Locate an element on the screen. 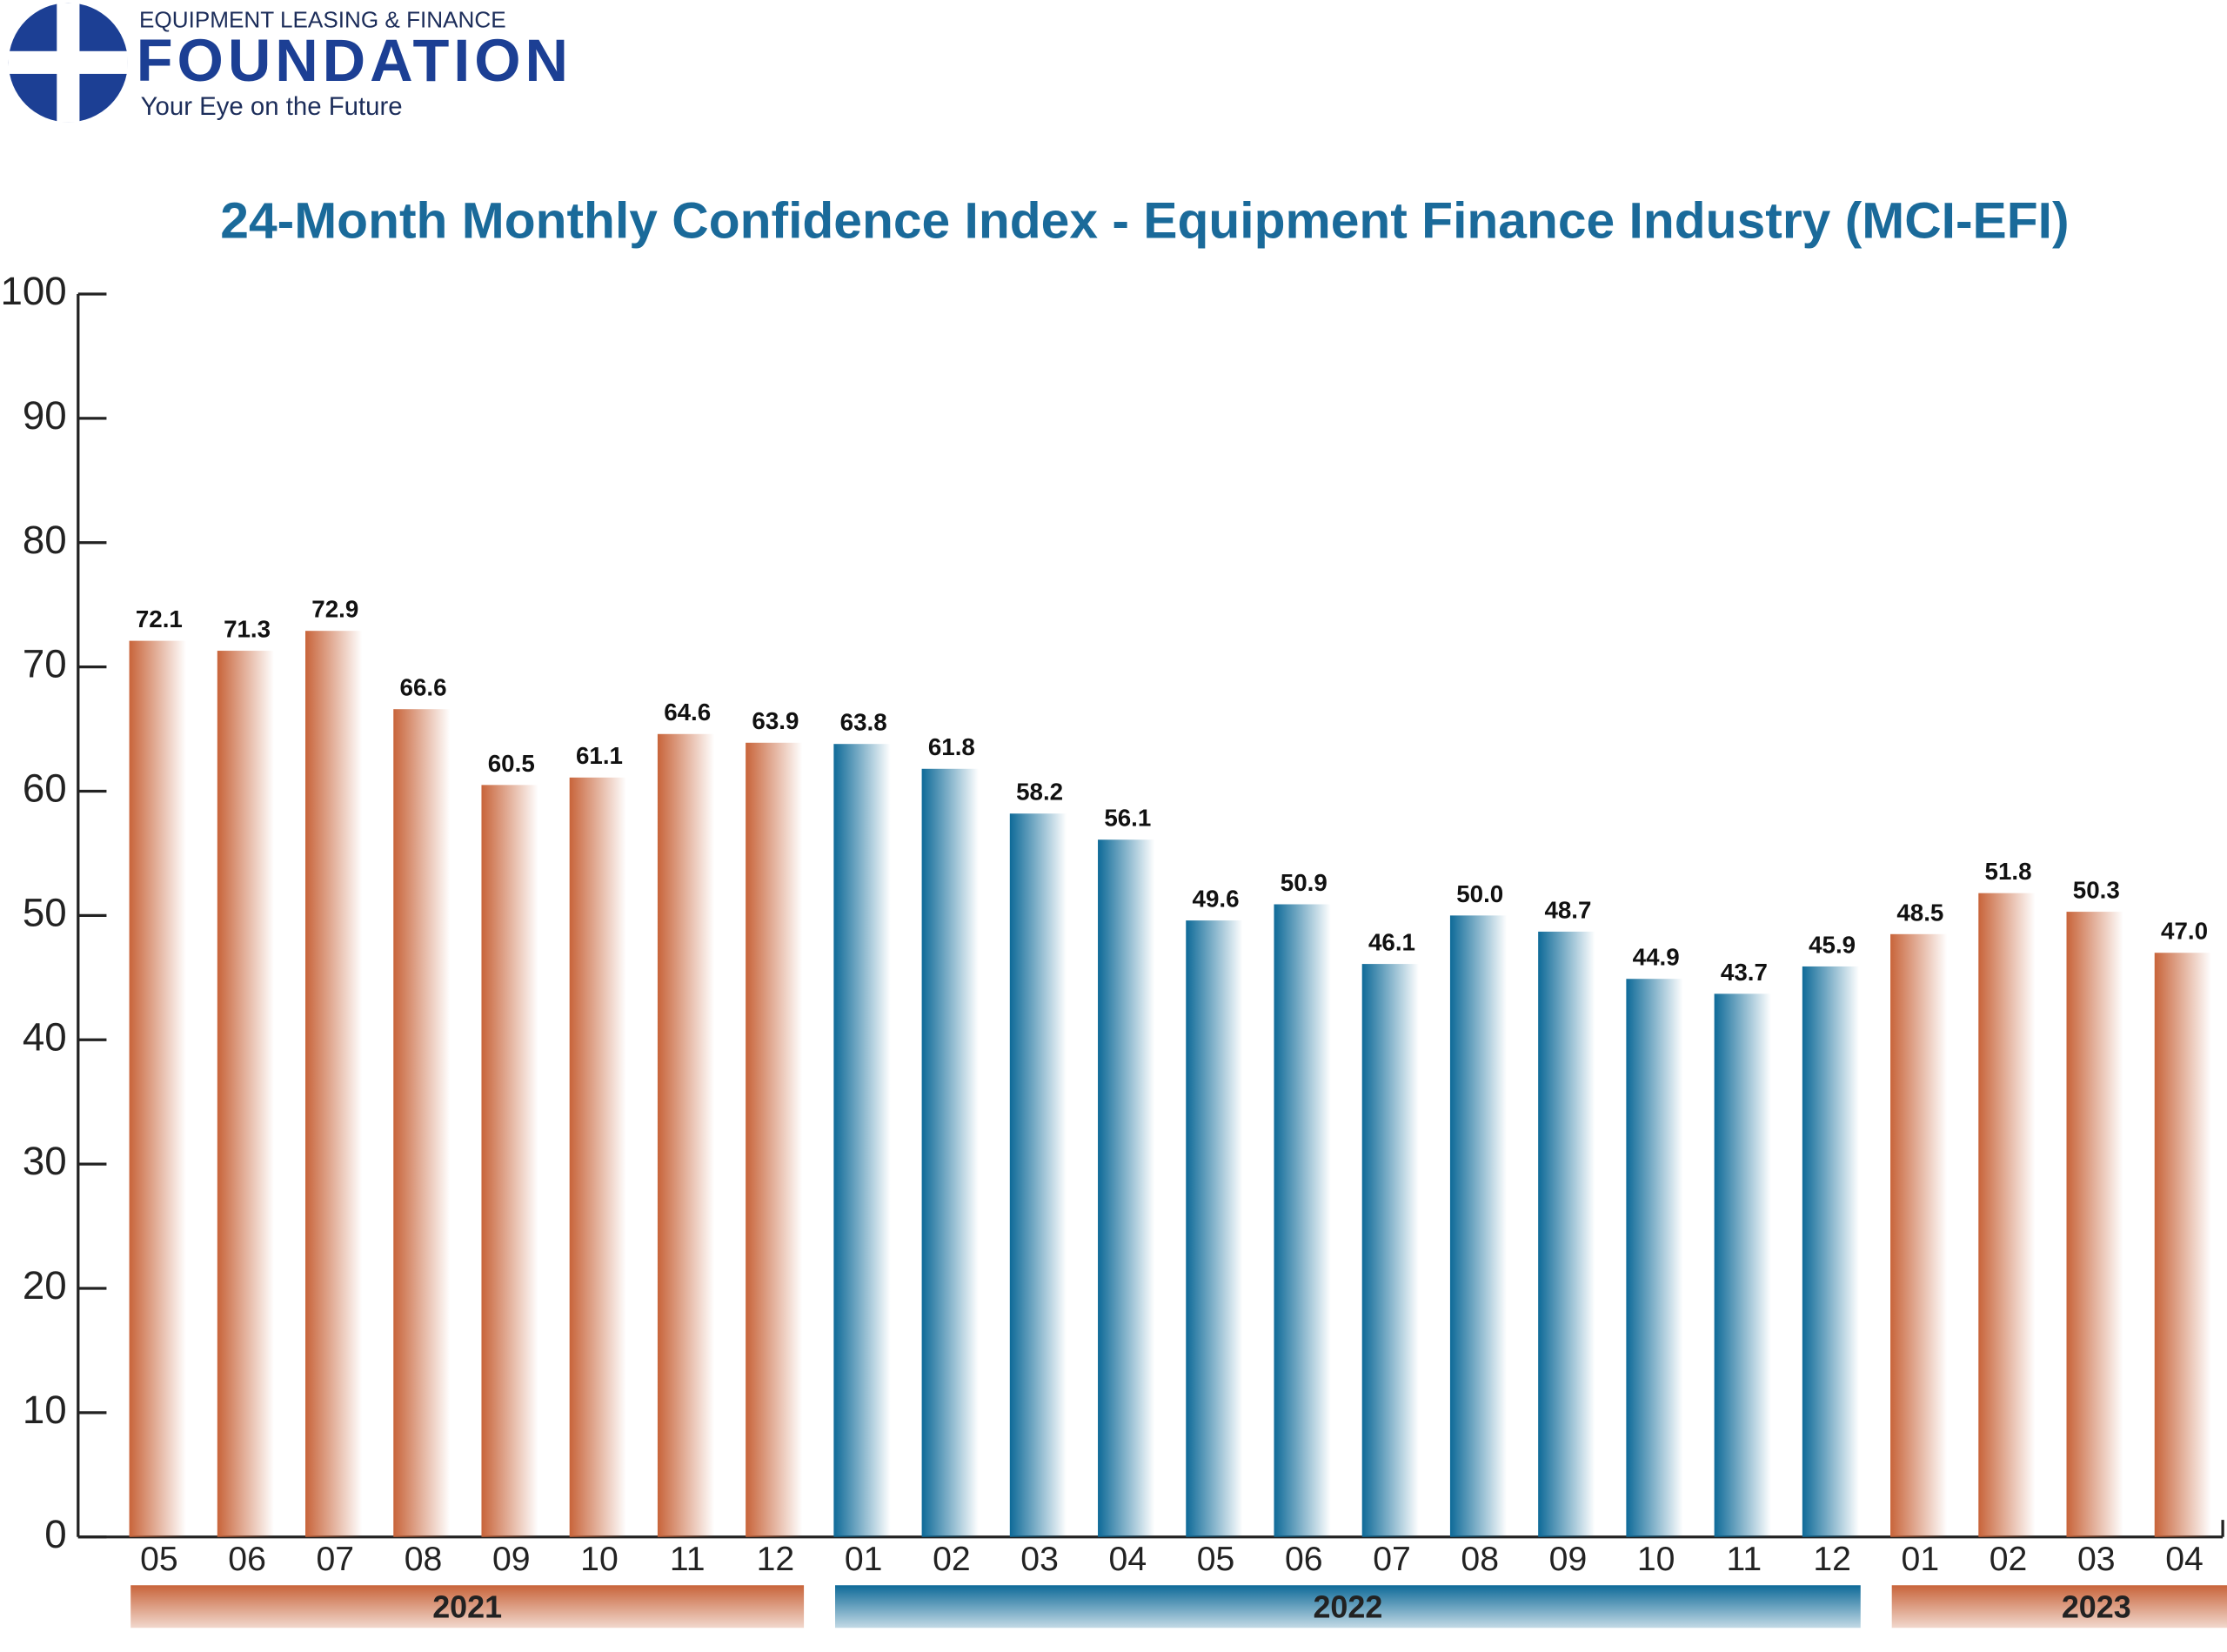 This screenshot has height=1652, width=2227. value-label: 43.7 is located at coordinates (1744, 972).